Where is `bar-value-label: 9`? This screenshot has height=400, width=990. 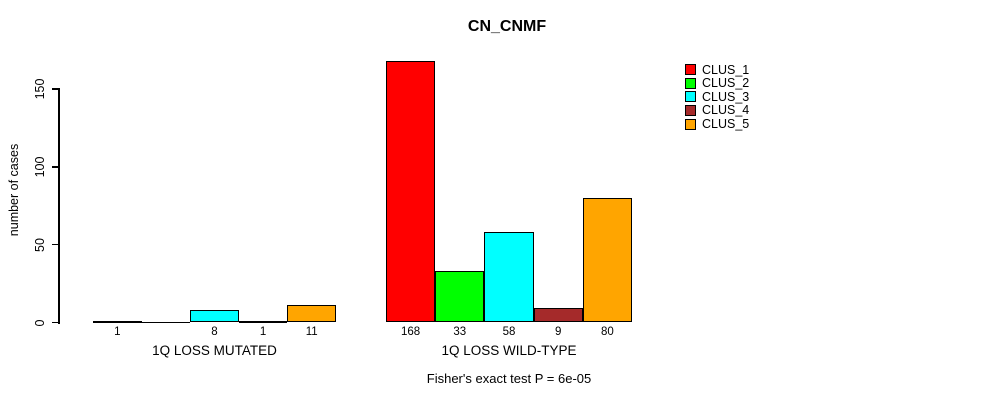
bar-value-label: 9 is located at coordinates (558, 332).